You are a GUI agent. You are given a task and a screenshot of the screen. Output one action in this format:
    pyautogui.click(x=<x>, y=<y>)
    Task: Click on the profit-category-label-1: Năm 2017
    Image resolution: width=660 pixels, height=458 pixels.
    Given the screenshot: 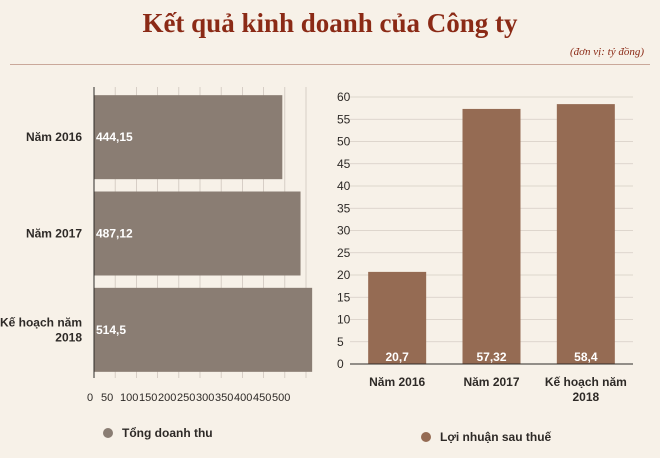 What is the action you would take?
    pyautogui.click(x=491, y=382)
    